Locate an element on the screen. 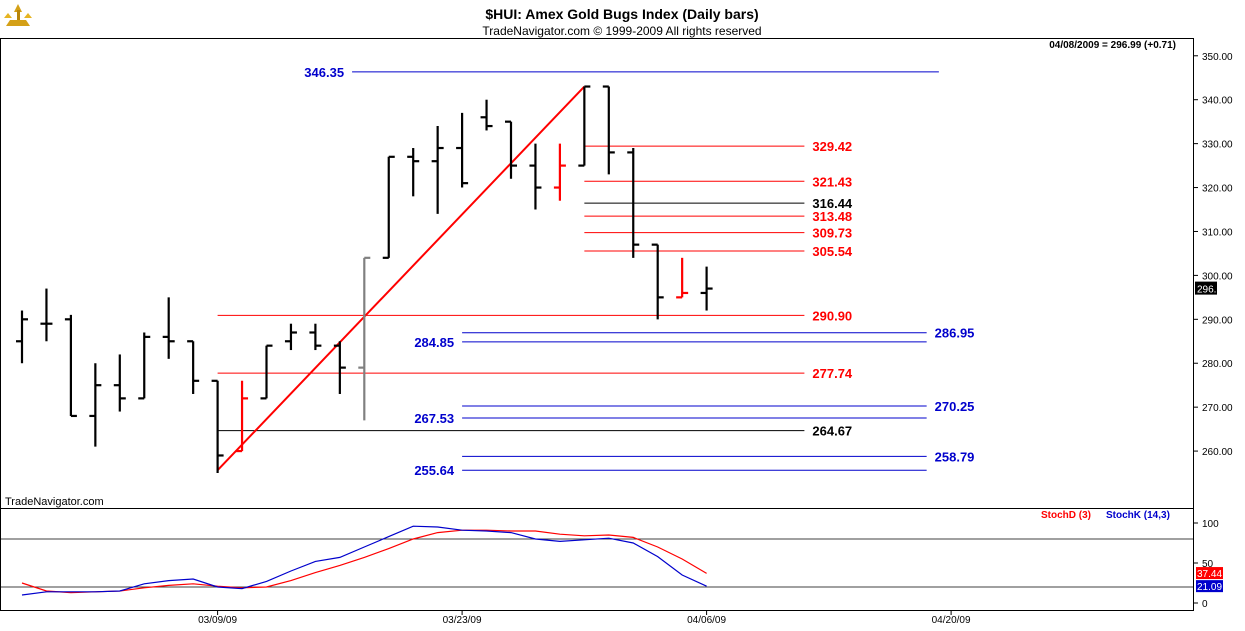 Image resolution: width=1245 pixels, height=631 pixels. stoch-k-value-box is located at coordinates (1209, 586).